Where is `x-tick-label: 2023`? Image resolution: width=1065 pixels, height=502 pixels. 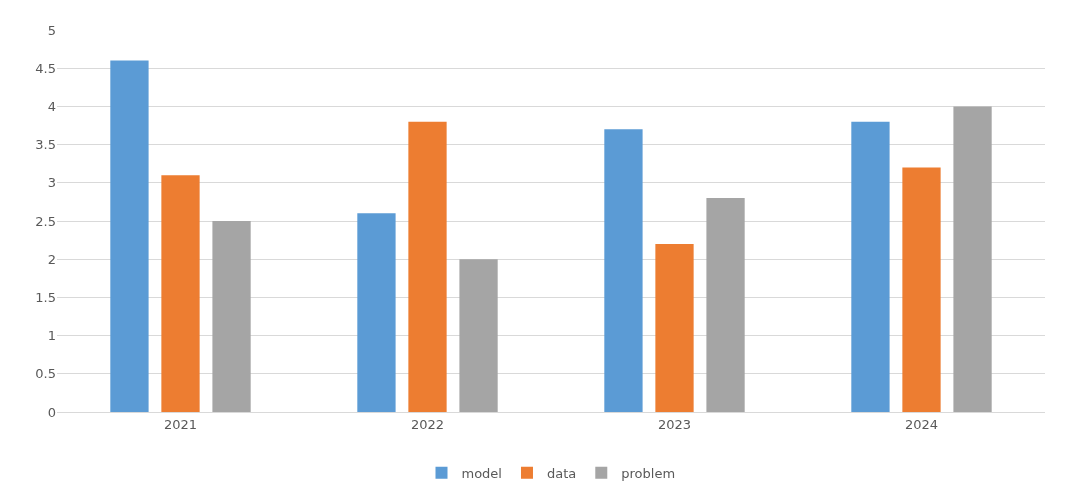 x-tick-label: 2023 is located at coordinates (674, 424).